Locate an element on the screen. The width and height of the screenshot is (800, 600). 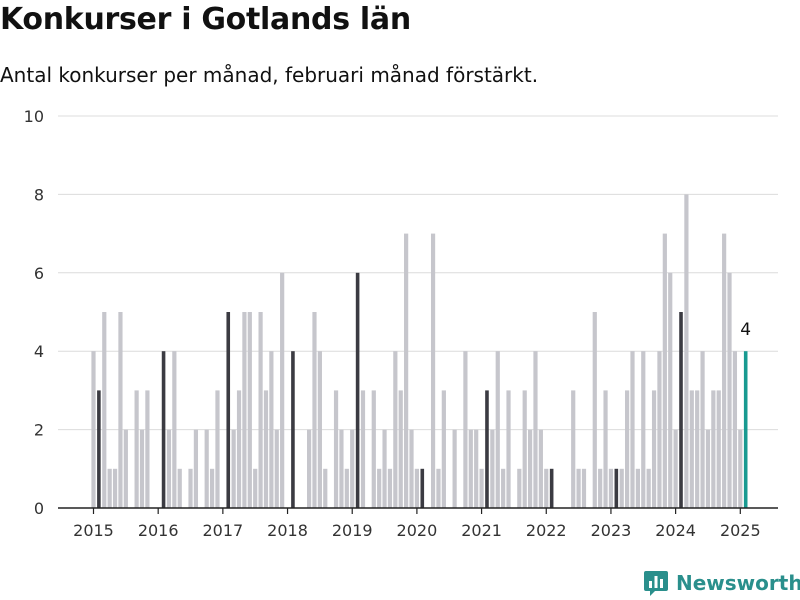
x-axis is located at coordinates (418, 510).